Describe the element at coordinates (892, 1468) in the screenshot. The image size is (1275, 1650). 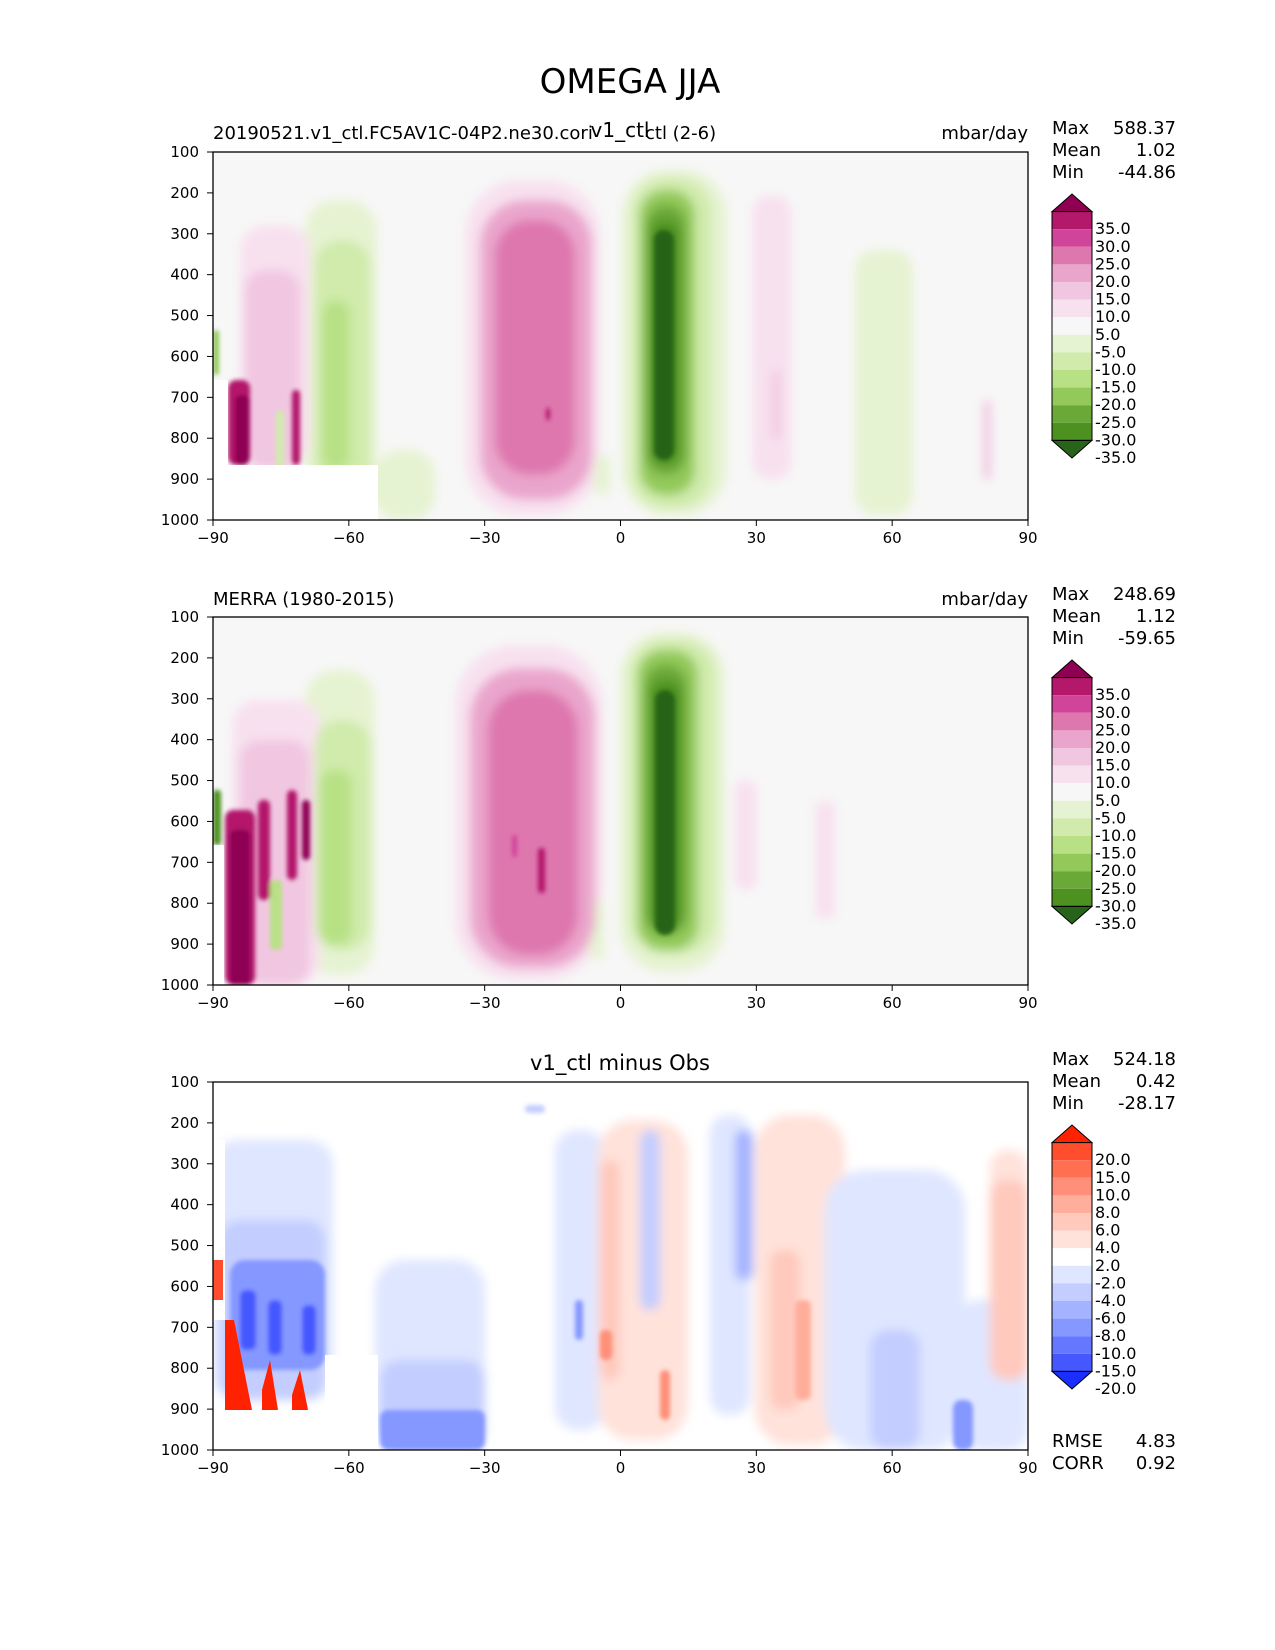
I see `x-tick-label: 60` at that location.